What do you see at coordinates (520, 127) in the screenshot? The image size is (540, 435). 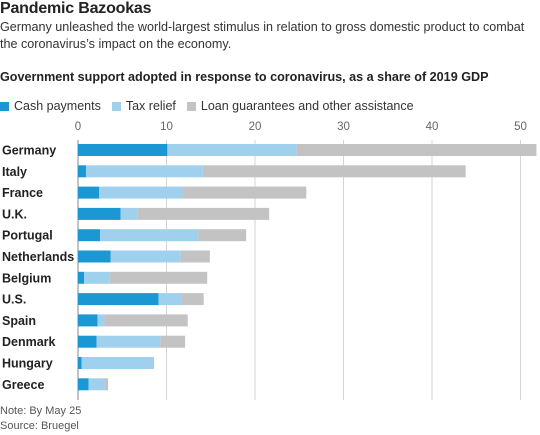 I see `x-tick-label-50: 50` at bounding box center [520, 127].